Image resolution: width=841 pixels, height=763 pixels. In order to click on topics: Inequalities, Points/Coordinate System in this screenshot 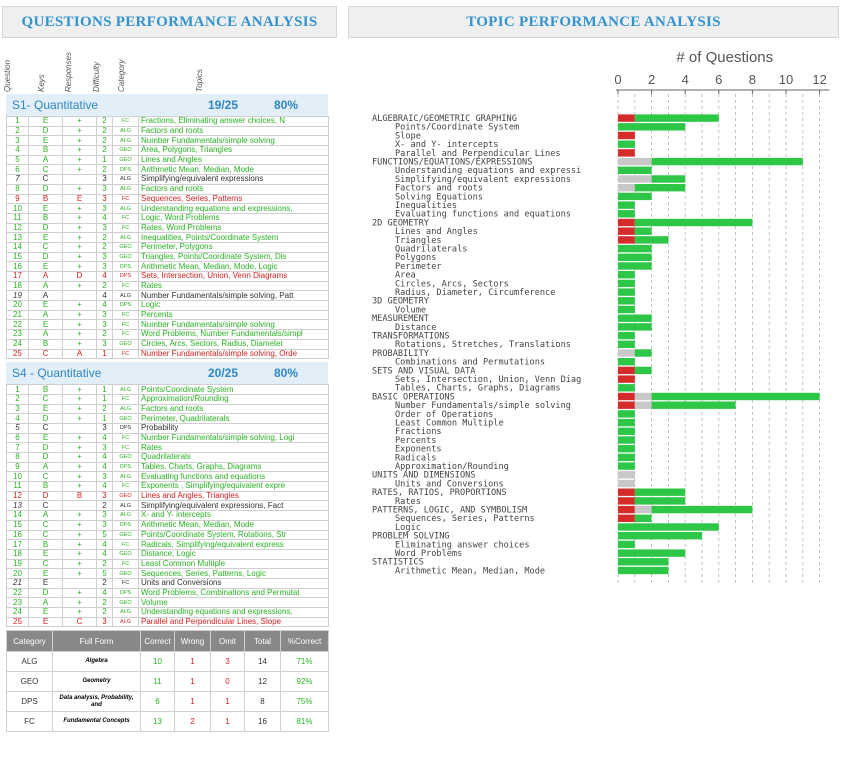, I will do `click(233, 237)`.